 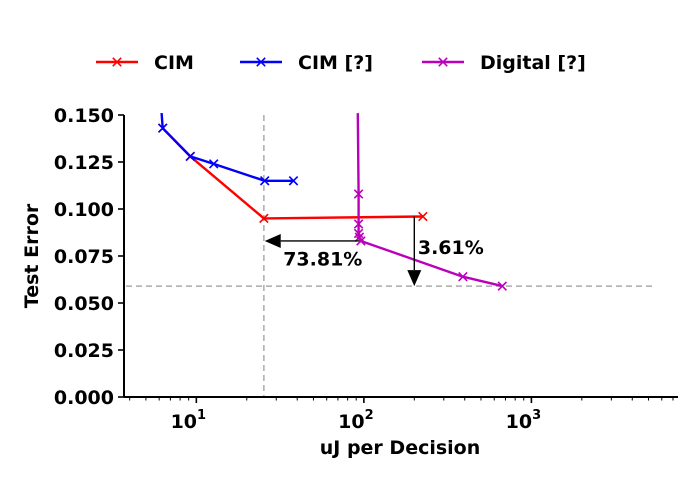 I want to click on x-tick-label: 10², so click(x=356, y=420).